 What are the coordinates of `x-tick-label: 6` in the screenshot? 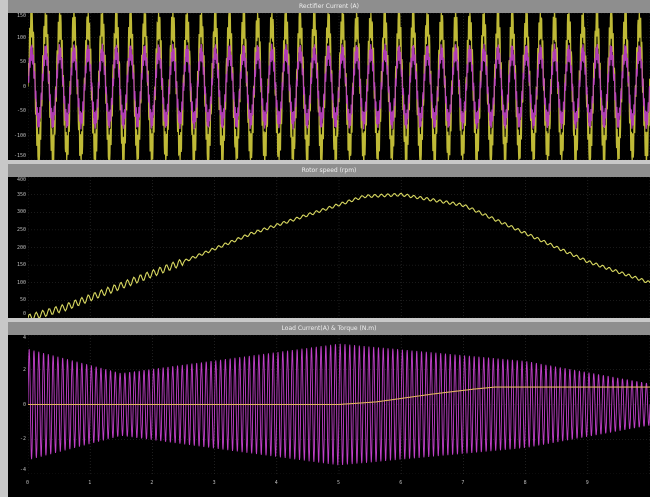 It's located at (401, 483).